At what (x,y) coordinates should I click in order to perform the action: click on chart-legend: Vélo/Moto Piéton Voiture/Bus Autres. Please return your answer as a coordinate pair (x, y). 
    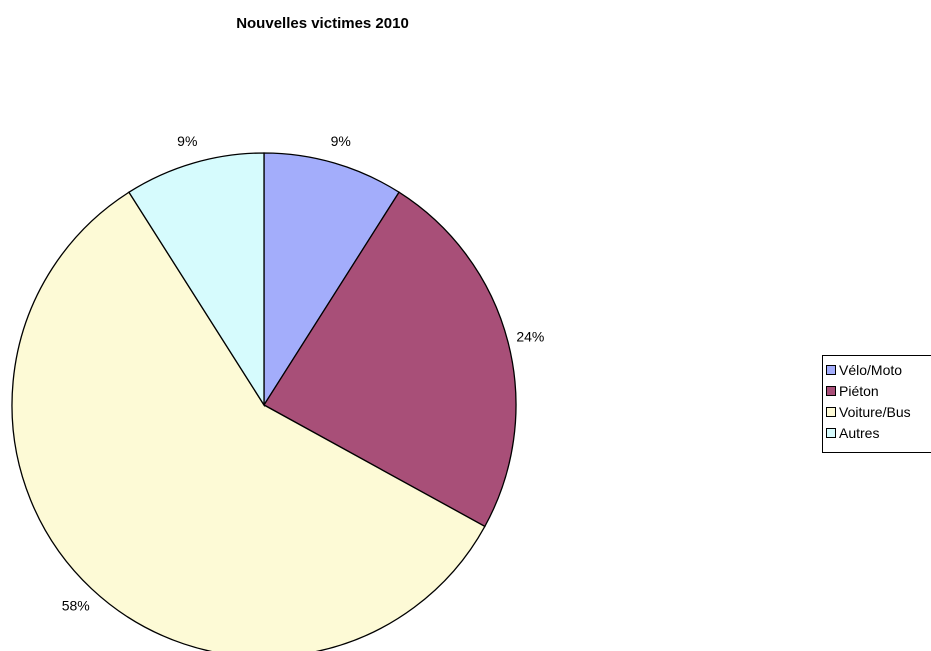
    Looking at the image, I should click on (876, 404).